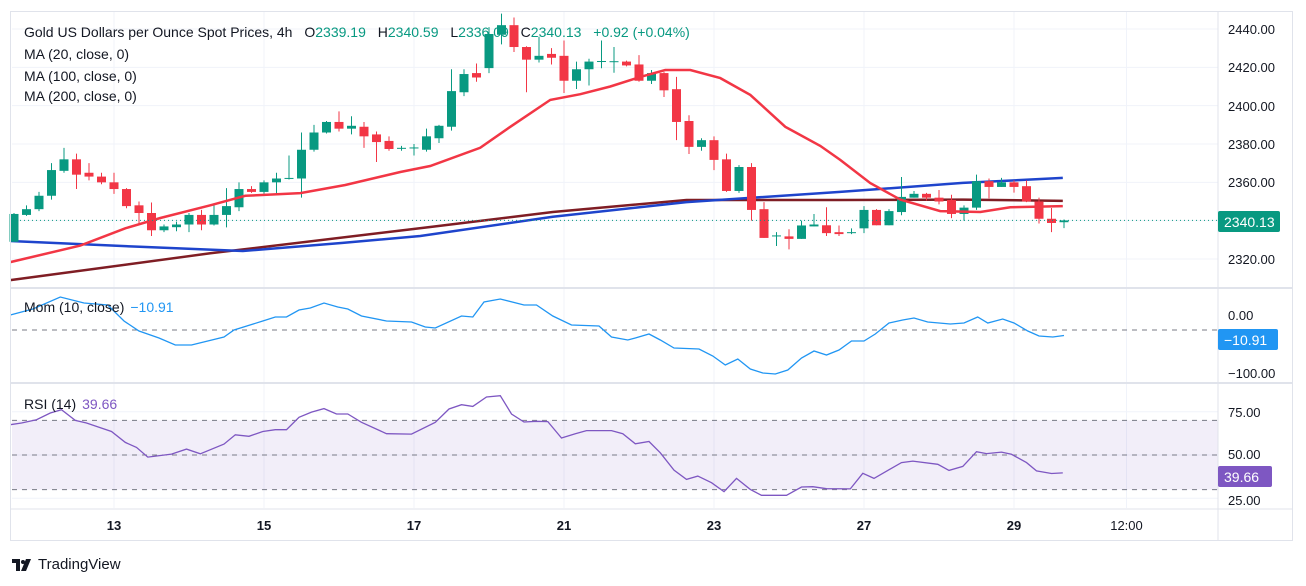 The height and width of the screenshot is (586, 1306). I want to click on rsi-legend: RSI (14) 39.66, so click(70, 404).